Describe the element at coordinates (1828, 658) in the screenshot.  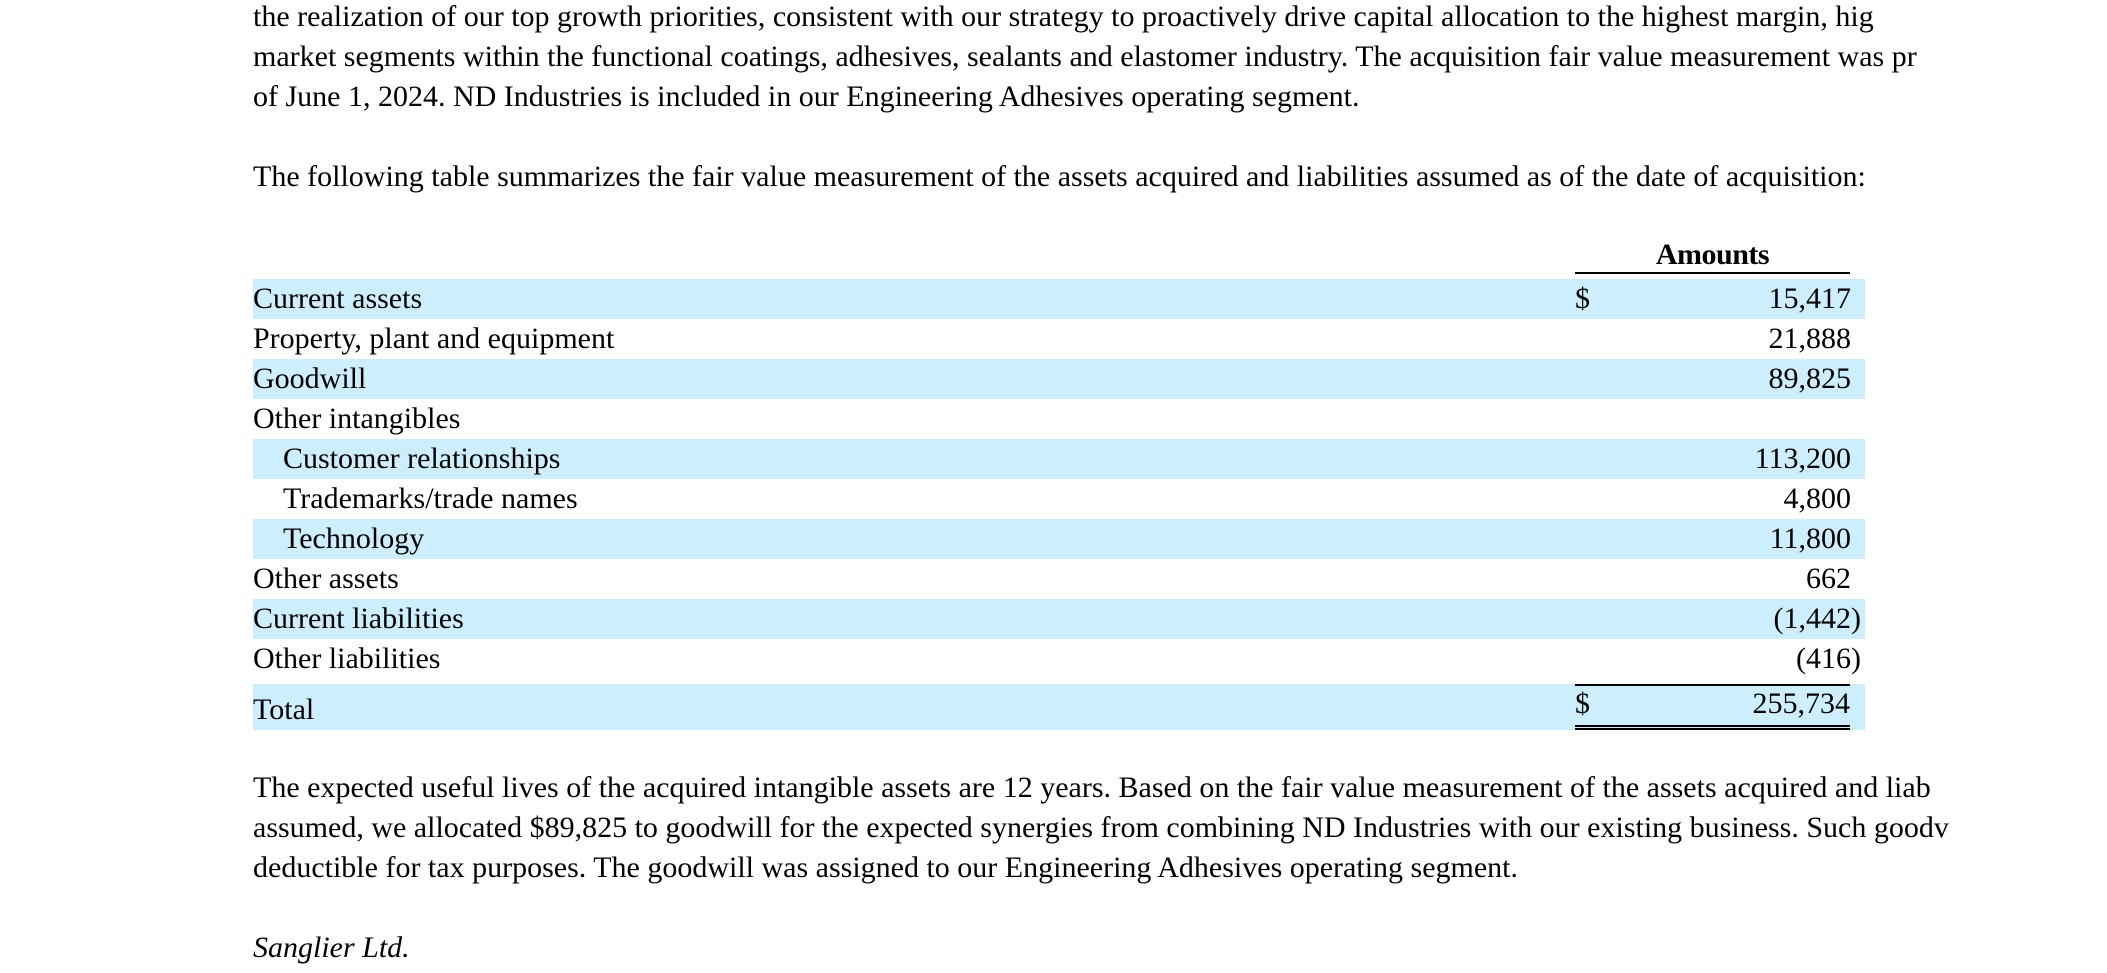
I see `row-amount: (416)` at that location.